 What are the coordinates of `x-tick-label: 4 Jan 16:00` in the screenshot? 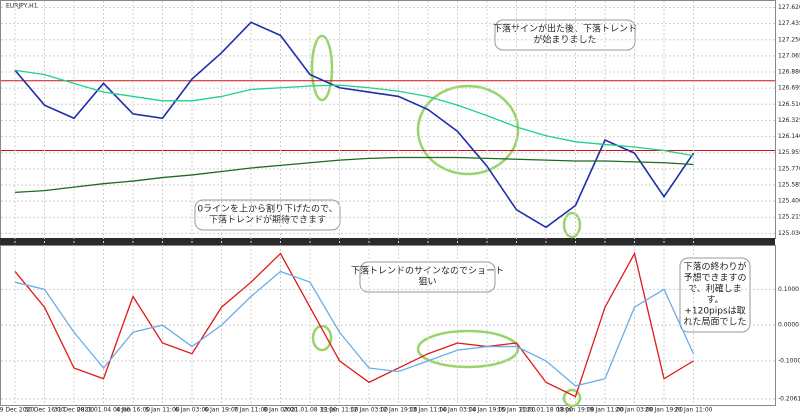 It's located at (133, 410).